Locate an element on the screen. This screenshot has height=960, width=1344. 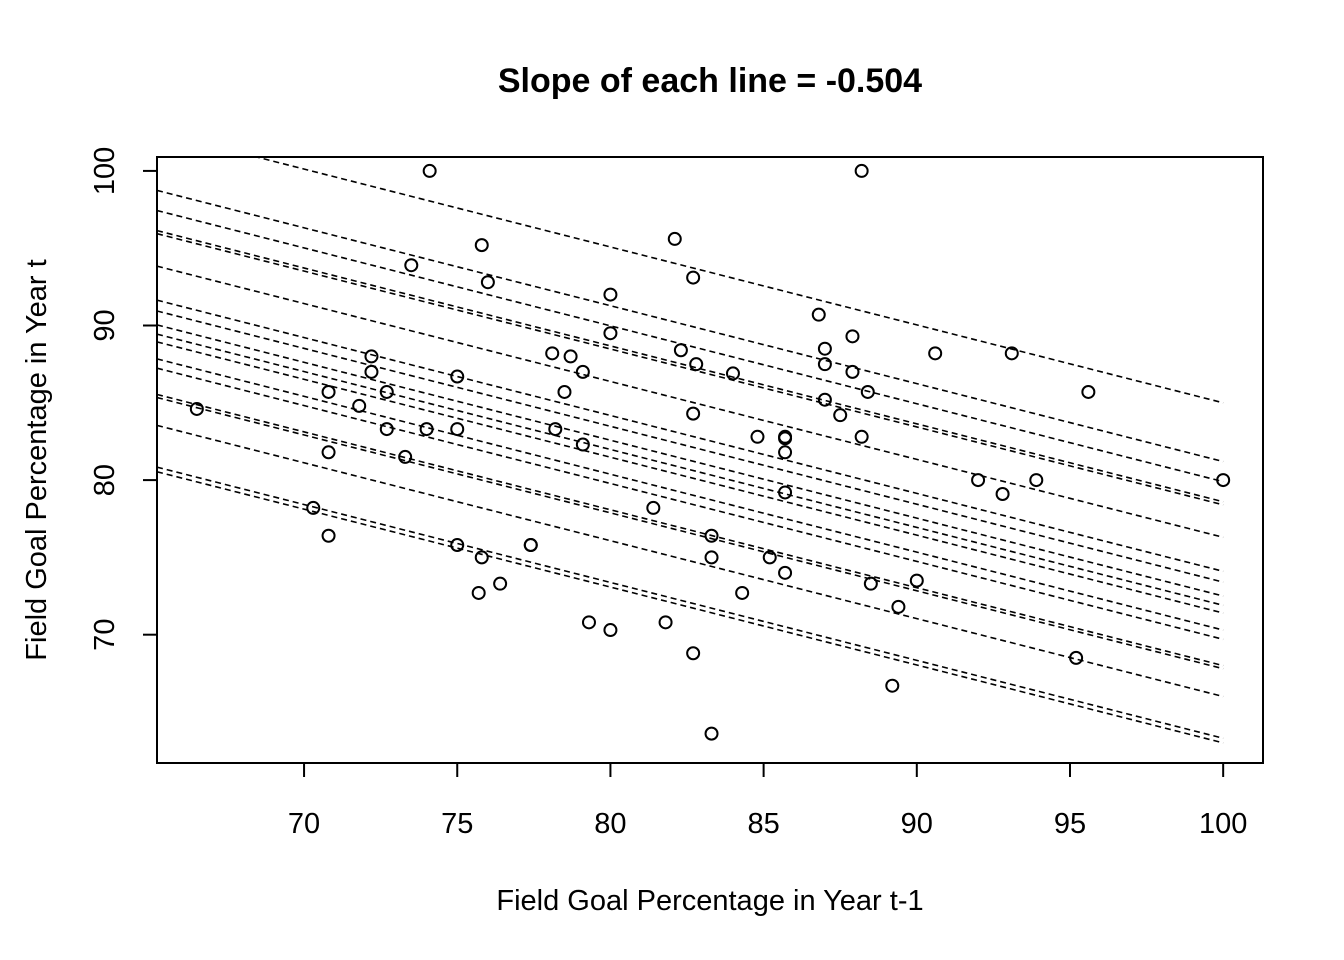
x-tick-label-70: 70 is located at coordinates (304, 824).